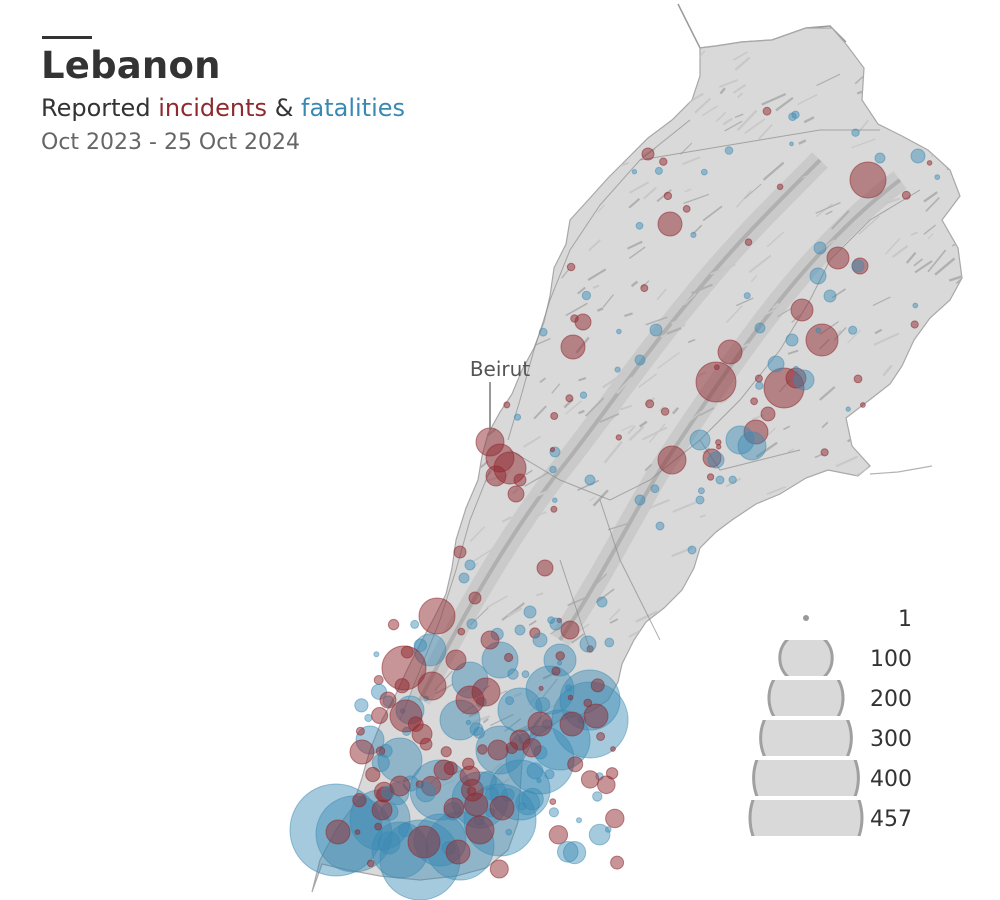 This screenshot has height=900, width=1000. What do you see at coordinates (806, 778) in the screenshot?
I see `legend-symbol` at bounding box center [806, 778].